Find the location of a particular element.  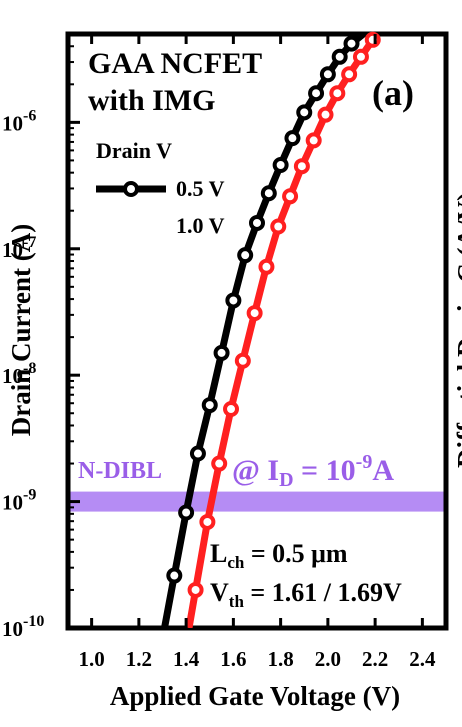

legend-title: Drain V is located at coordinates (134, 150).